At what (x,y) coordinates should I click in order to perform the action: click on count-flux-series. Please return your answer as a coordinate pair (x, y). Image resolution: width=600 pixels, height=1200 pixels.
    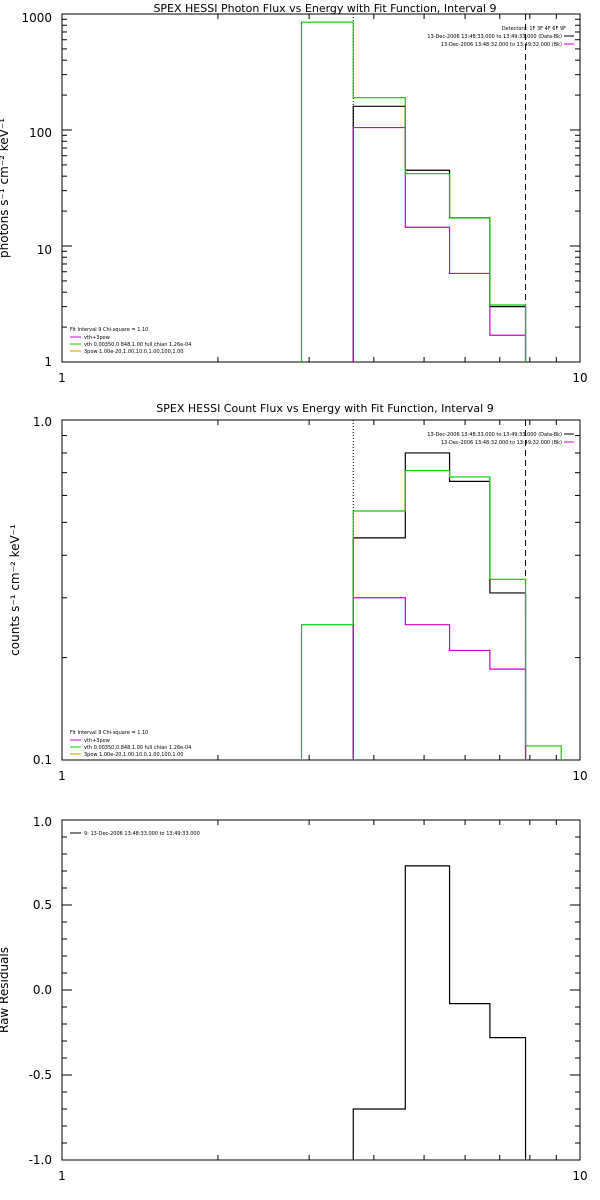
    Looking at the image, I should click on (431, 606).